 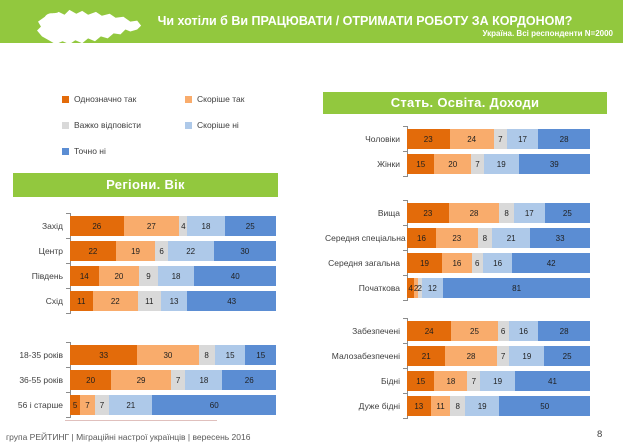 I want to click on bar-value: 30, so click(x=245, y=251).